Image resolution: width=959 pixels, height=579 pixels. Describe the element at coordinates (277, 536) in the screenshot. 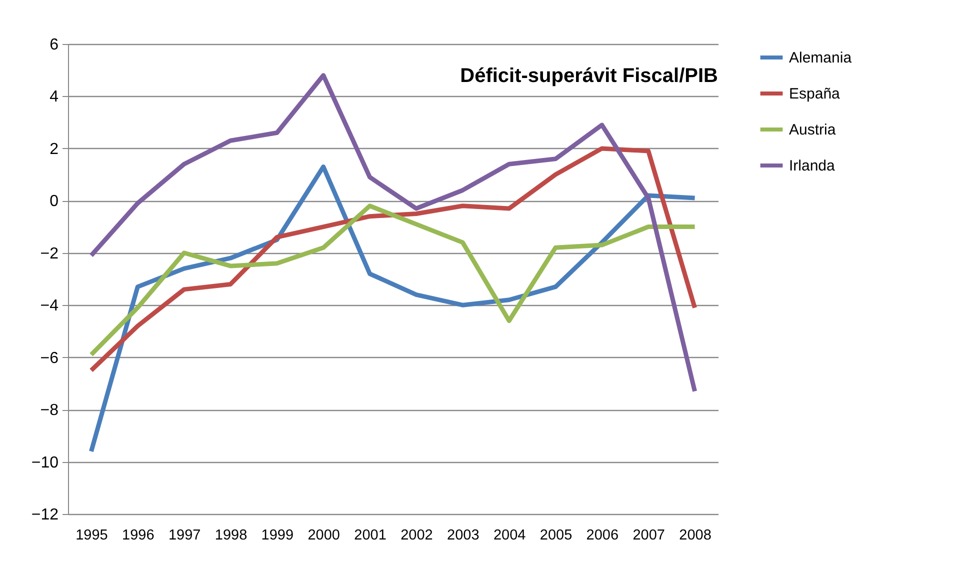

I see `x-tick-label: 1999` at that location.